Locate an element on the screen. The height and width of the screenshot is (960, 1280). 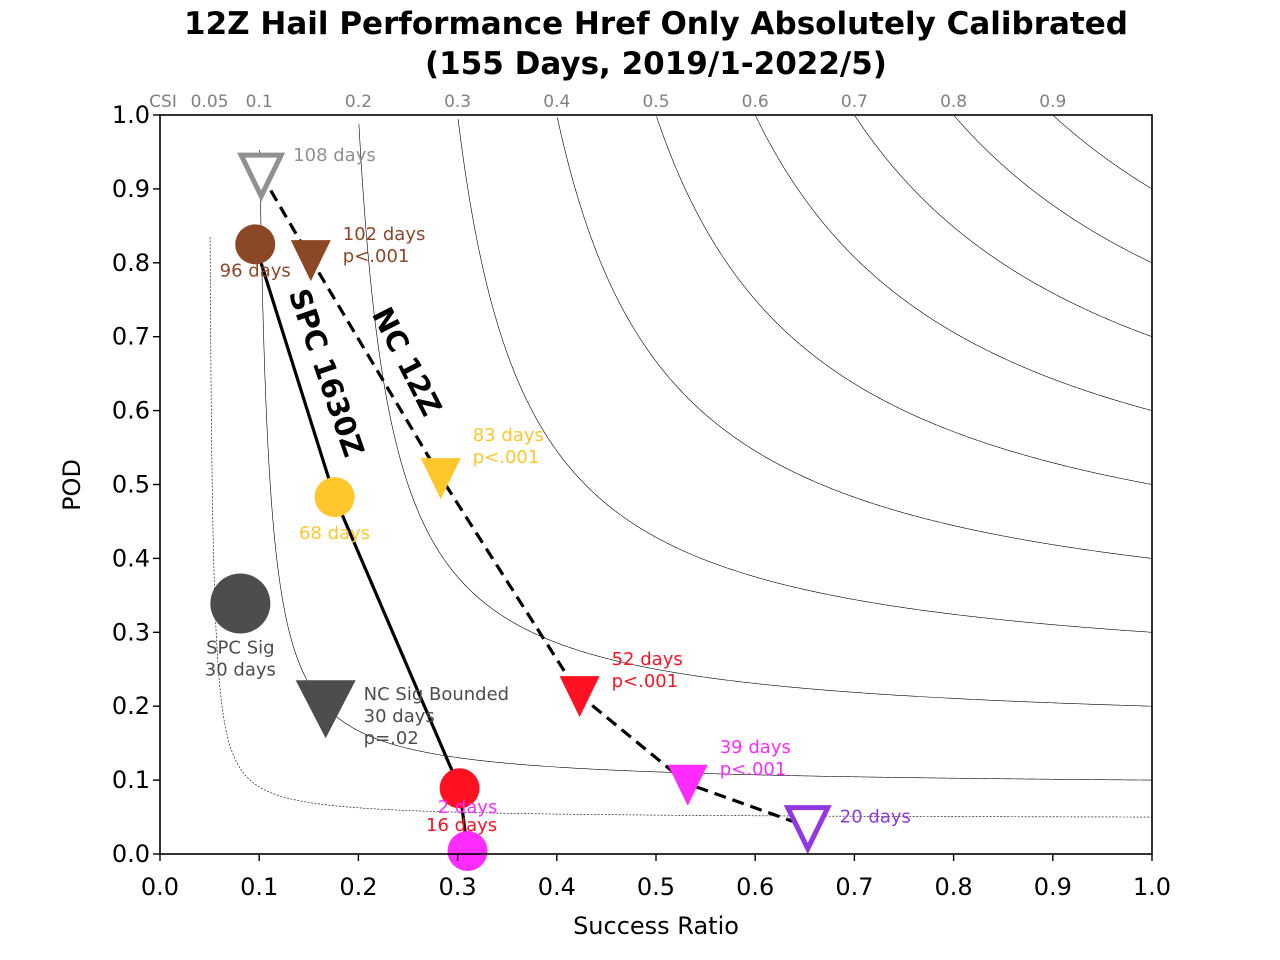
y-tick-label: 0.1 is located at coordinates (131, 780).